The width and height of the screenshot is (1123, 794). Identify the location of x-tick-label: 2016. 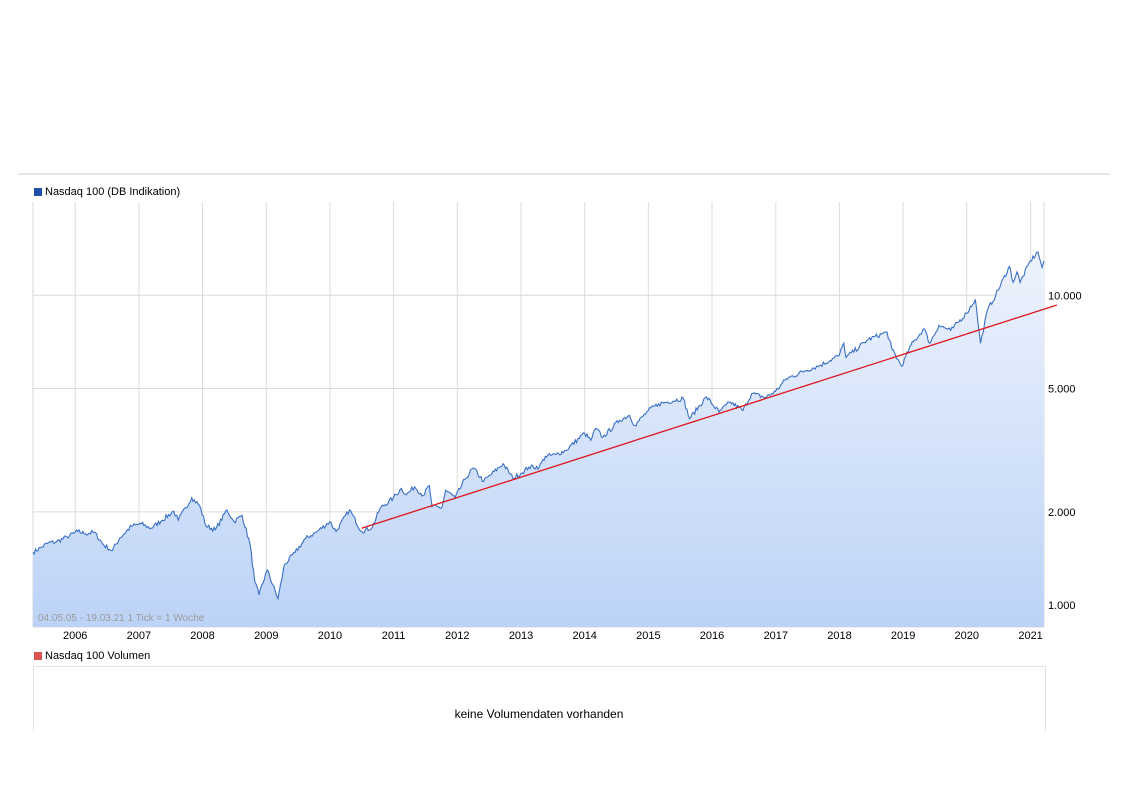
(712, 636).